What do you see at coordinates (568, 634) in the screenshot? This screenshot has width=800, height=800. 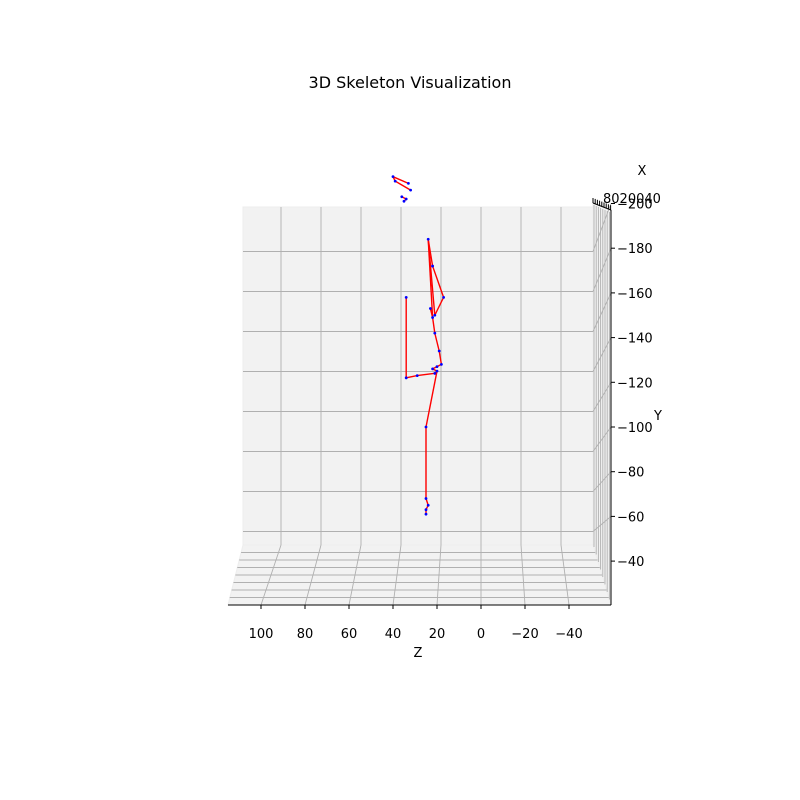 I see `z-tick-label: −40` at bounding box center [568, 634].